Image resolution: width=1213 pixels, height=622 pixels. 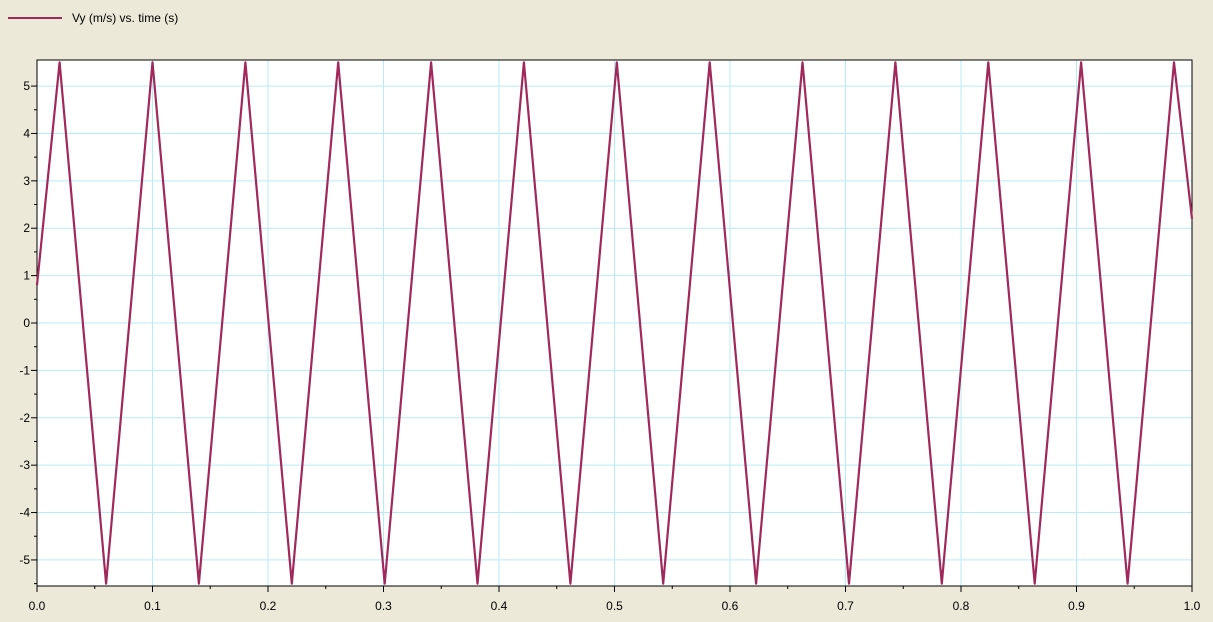 I want to click on y-tick-label: -3, so click(x=24, y=465).